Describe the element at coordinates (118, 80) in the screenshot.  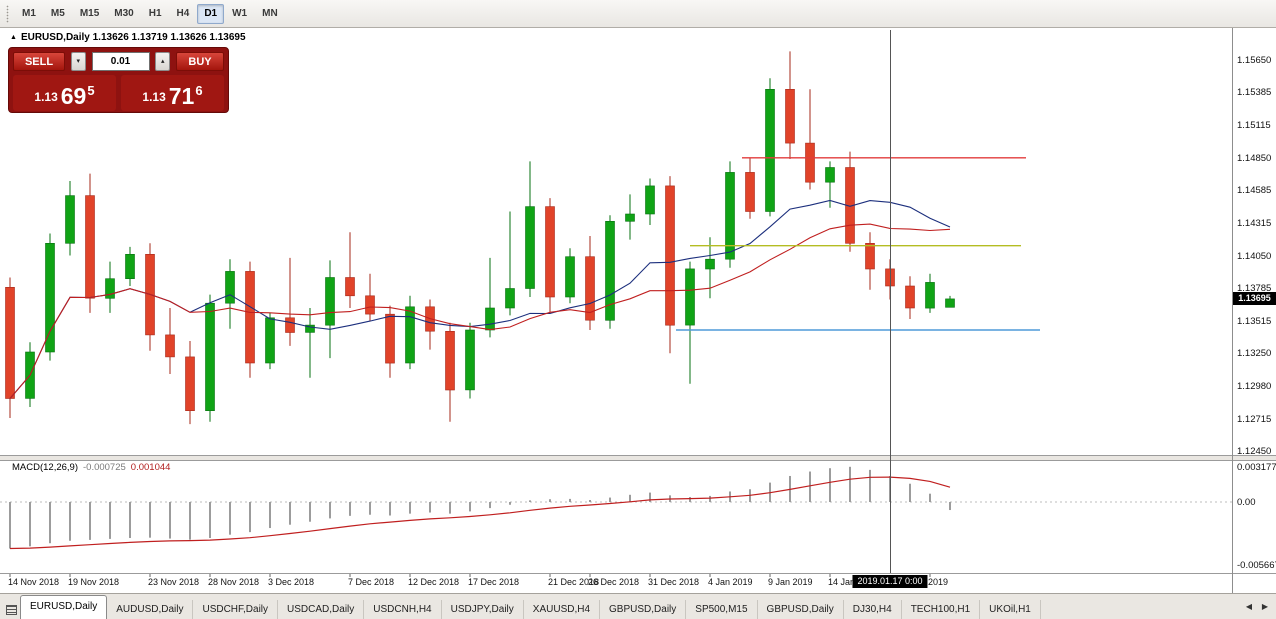
I see `one-click-trading-panel: SELL ▾ ▴ BUY 1.13 69 5 1.13 71 6` at that location.